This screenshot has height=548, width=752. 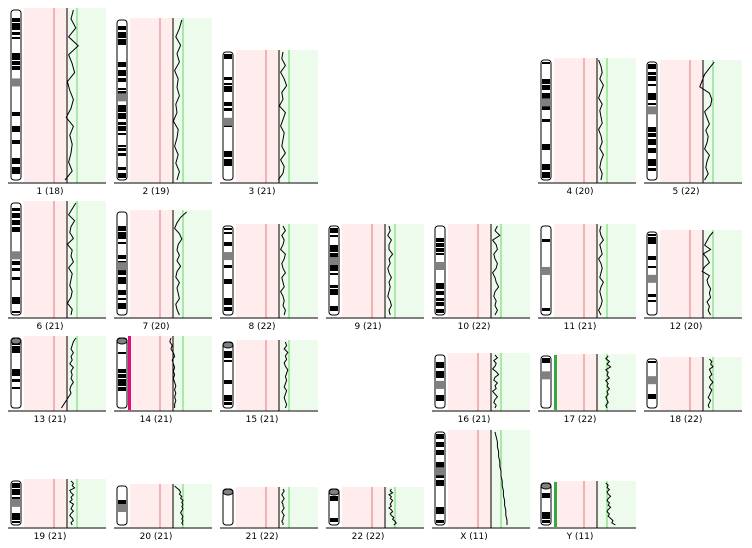 I want to click on chromosome-label: 3 (21), so click(x=261, y=192).